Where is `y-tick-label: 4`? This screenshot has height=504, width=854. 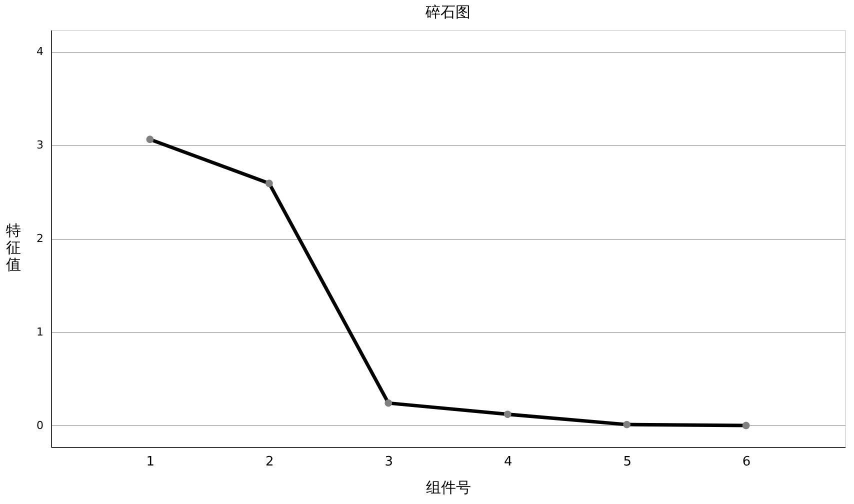 y-tick-label: 4 is located at coordinates (40, 51).